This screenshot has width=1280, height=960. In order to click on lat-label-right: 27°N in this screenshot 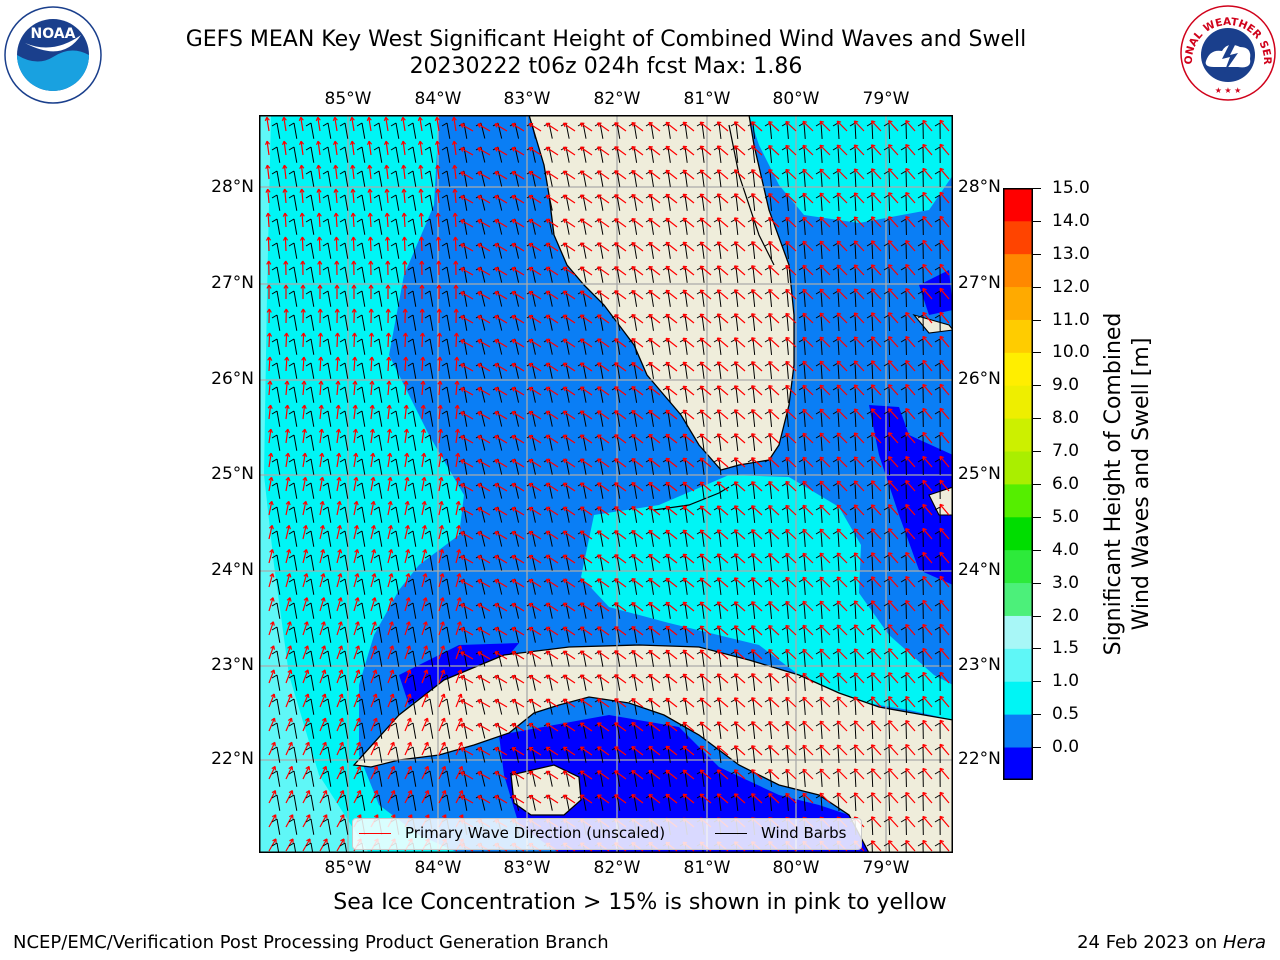, I will do `click(979, 283)`.